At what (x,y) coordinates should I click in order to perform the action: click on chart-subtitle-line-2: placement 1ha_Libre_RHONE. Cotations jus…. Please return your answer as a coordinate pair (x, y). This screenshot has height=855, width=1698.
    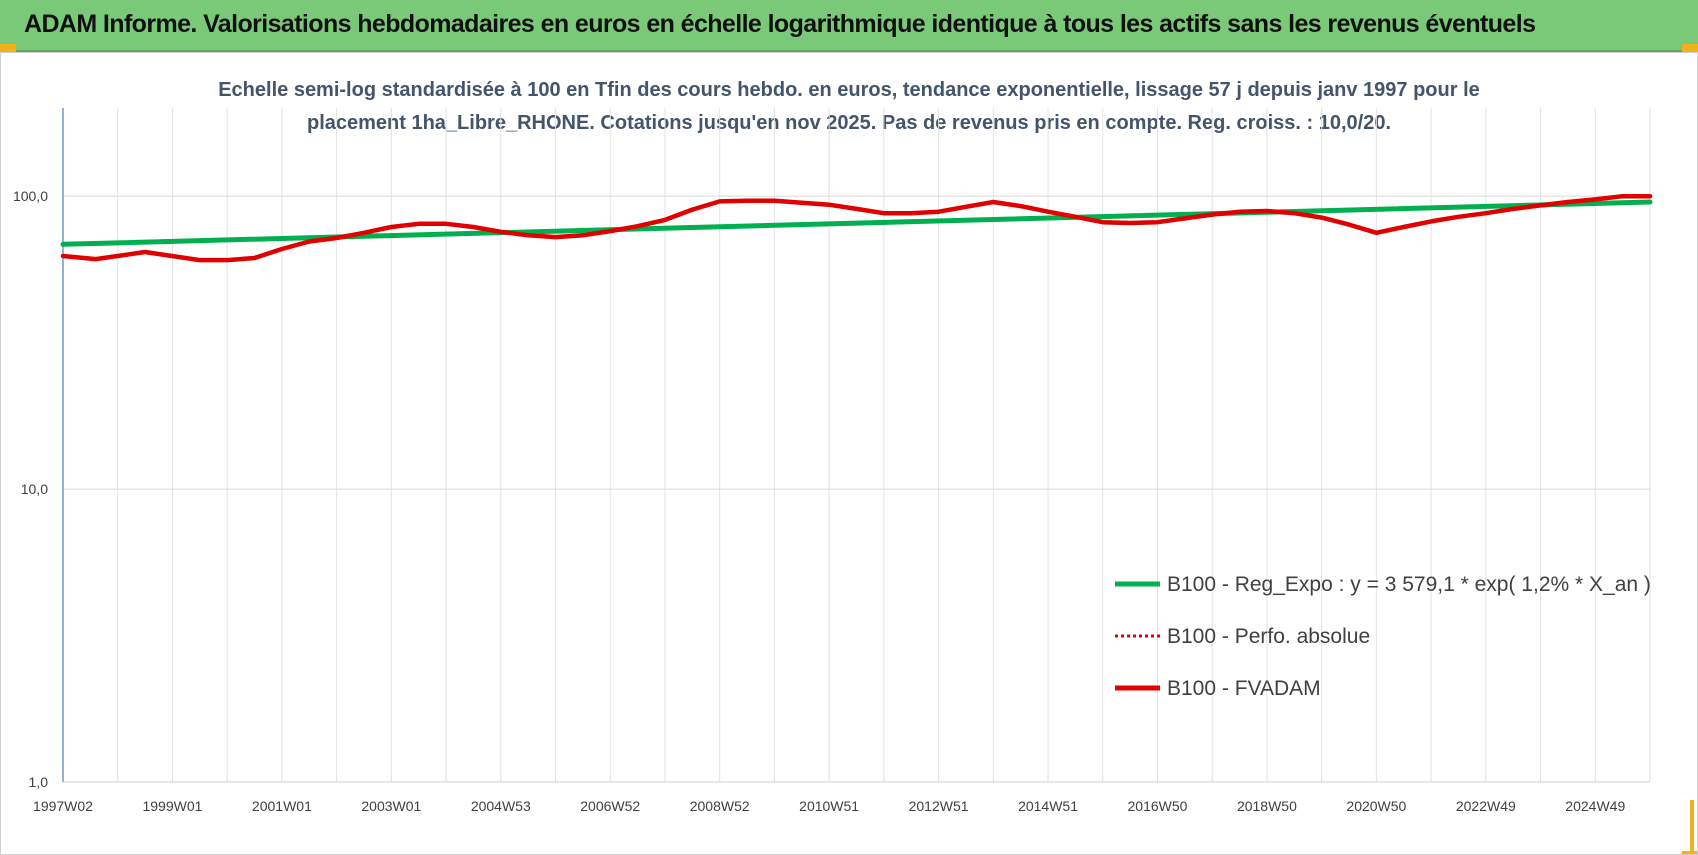
    Looking at the image, I should click on (849, 123).